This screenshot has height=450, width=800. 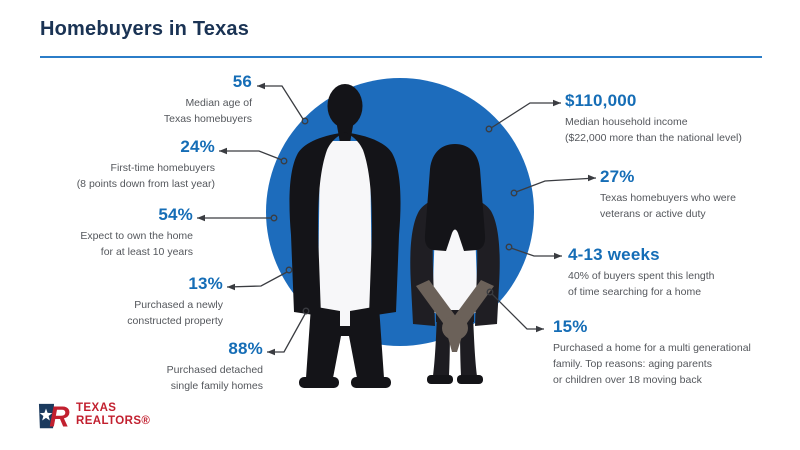 What do you see at coordinates (136, 236) in the screenshot?
I see `stat-caption-line: Expect to own the home` at bounding box center [136, 236].